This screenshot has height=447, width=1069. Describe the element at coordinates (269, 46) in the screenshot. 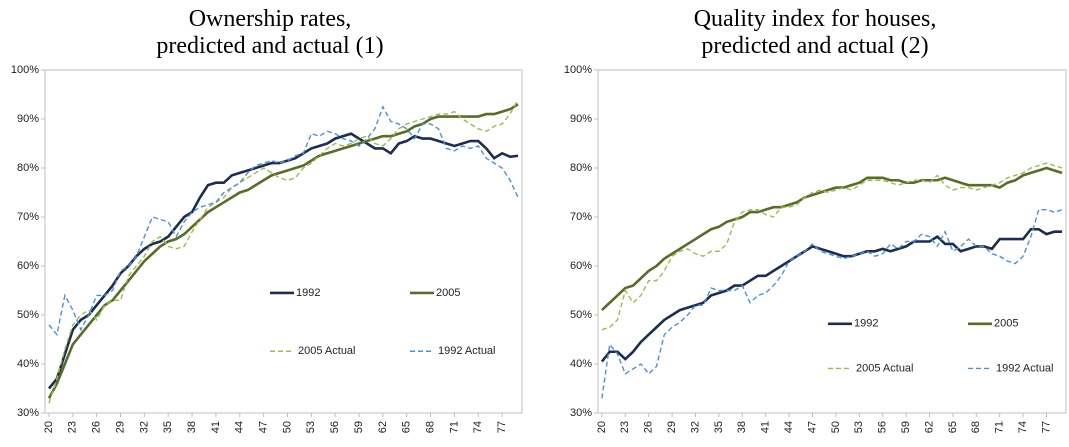

I see `chart-title: predicted and actual (1)` at that location.